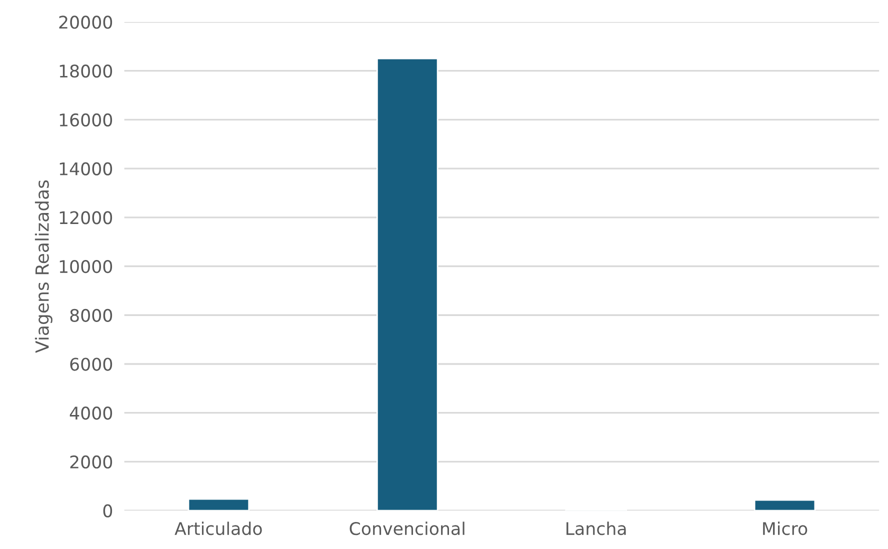 The width and height of the screenshot is (888, 549). I want to click on x-tick-label: Micro, so click(785, 529).